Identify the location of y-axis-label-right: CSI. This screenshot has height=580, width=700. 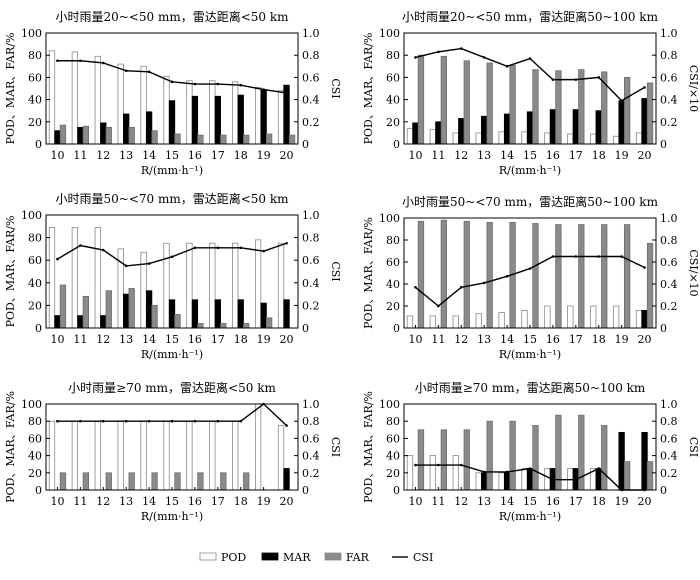
(335, 271).